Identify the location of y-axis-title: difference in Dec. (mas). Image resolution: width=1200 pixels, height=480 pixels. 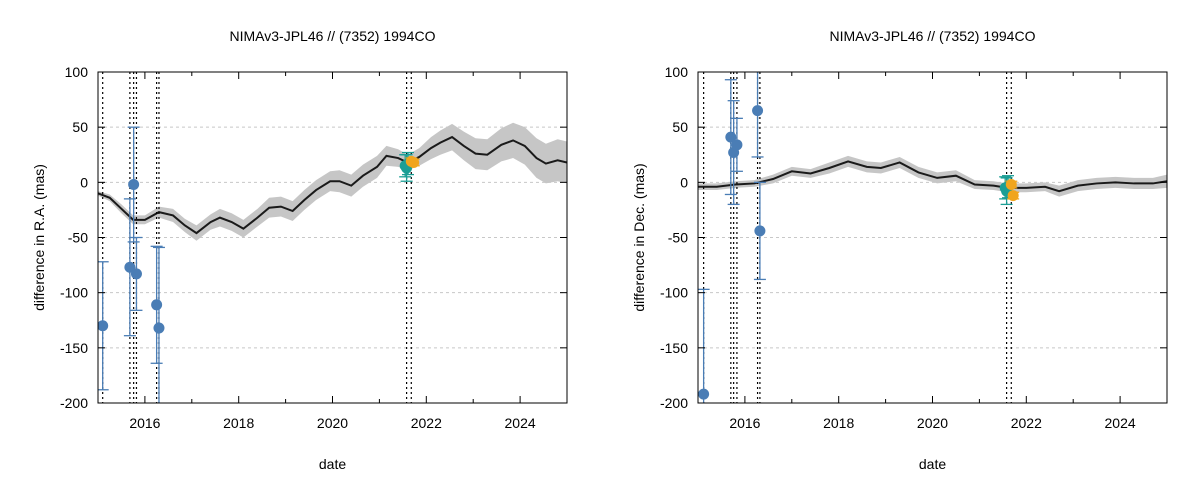
(639, 237).